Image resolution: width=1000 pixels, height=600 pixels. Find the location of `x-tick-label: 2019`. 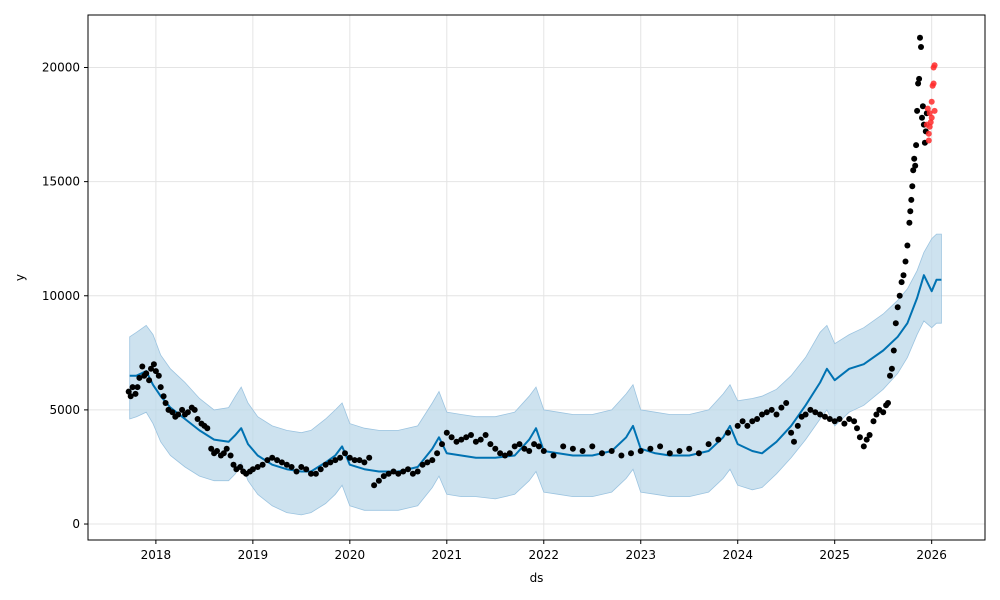

x-tick-label: 2019 is located at coordinates (253, 555).